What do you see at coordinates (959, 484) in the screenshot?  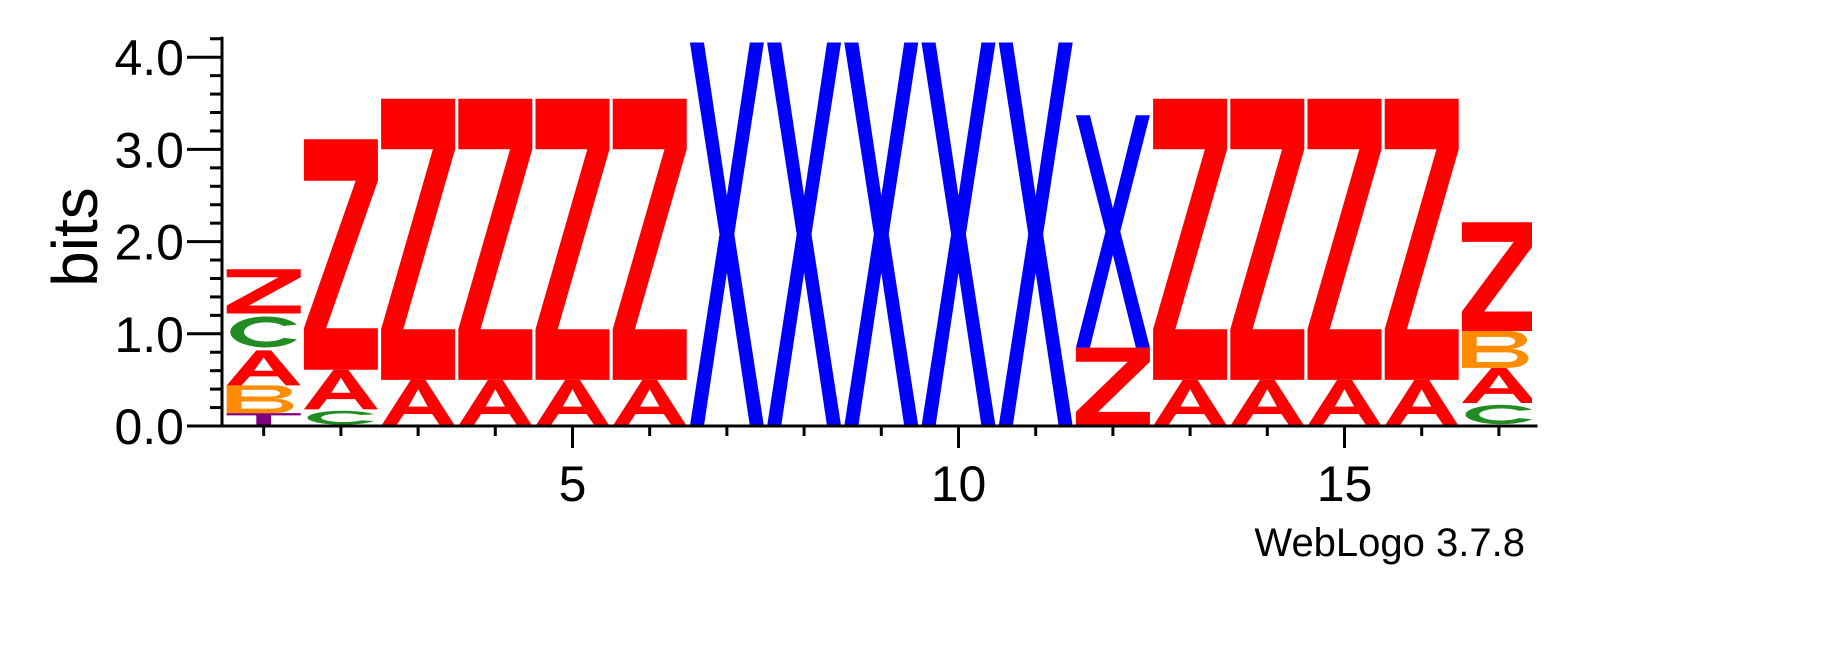 I see `x-tick-label: 10` at bounding box center [959, 484].